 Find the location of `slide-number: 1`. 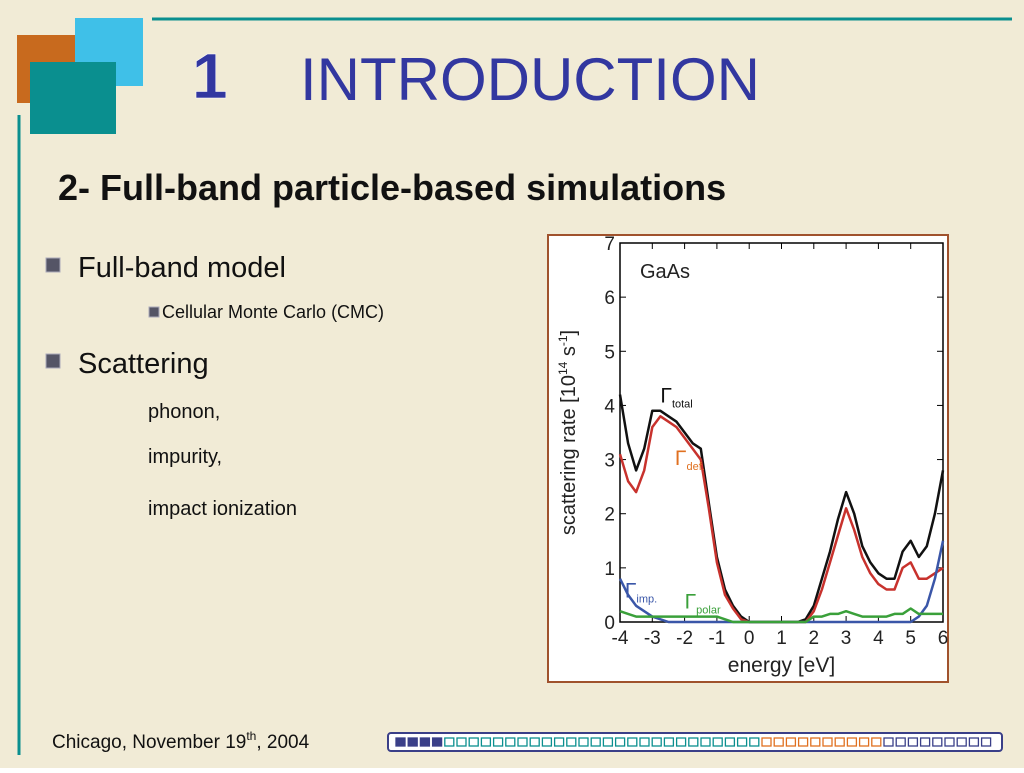

slide-number: 1 is located at coordinates (210, 76).